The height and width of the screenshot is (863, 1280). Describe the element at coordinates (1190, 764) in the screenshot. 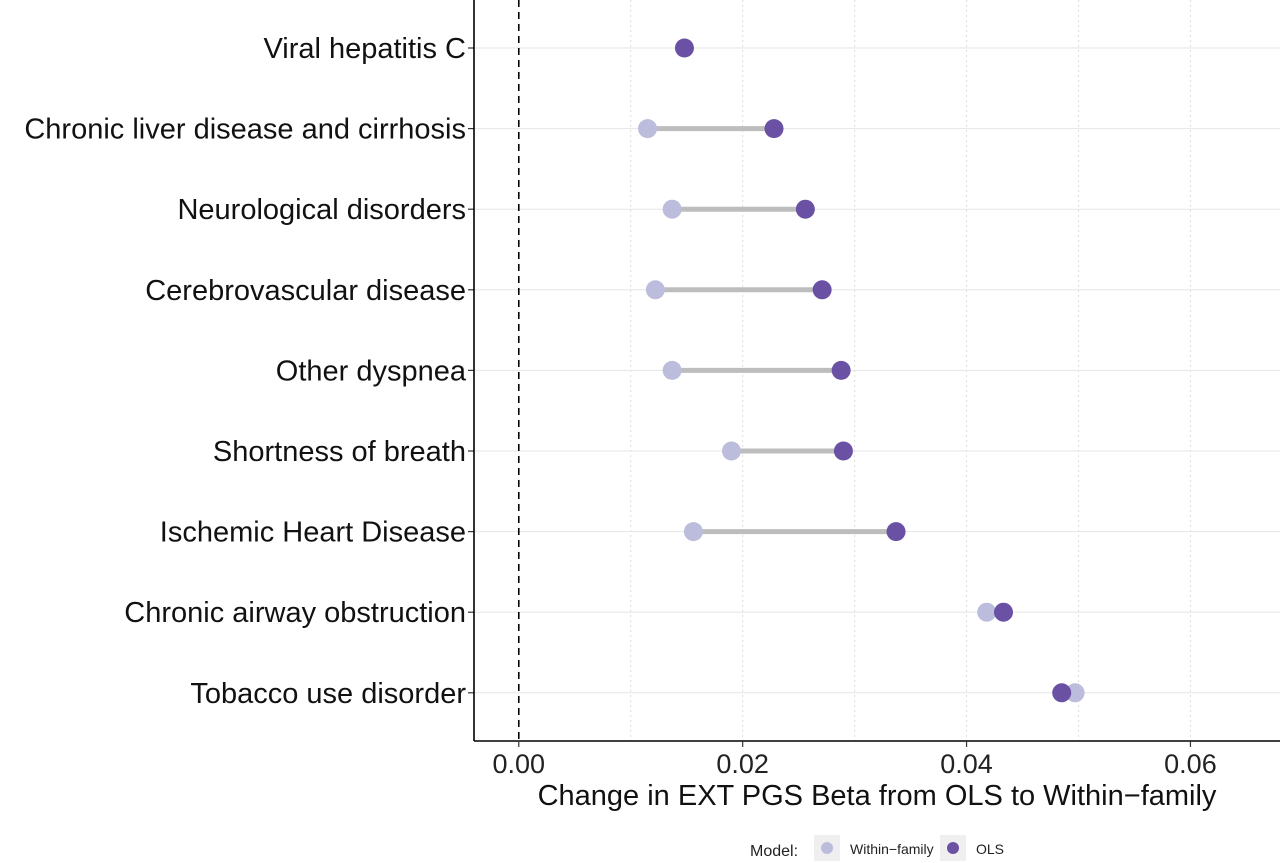

I see `x-tick-label: 0.06` at that location.